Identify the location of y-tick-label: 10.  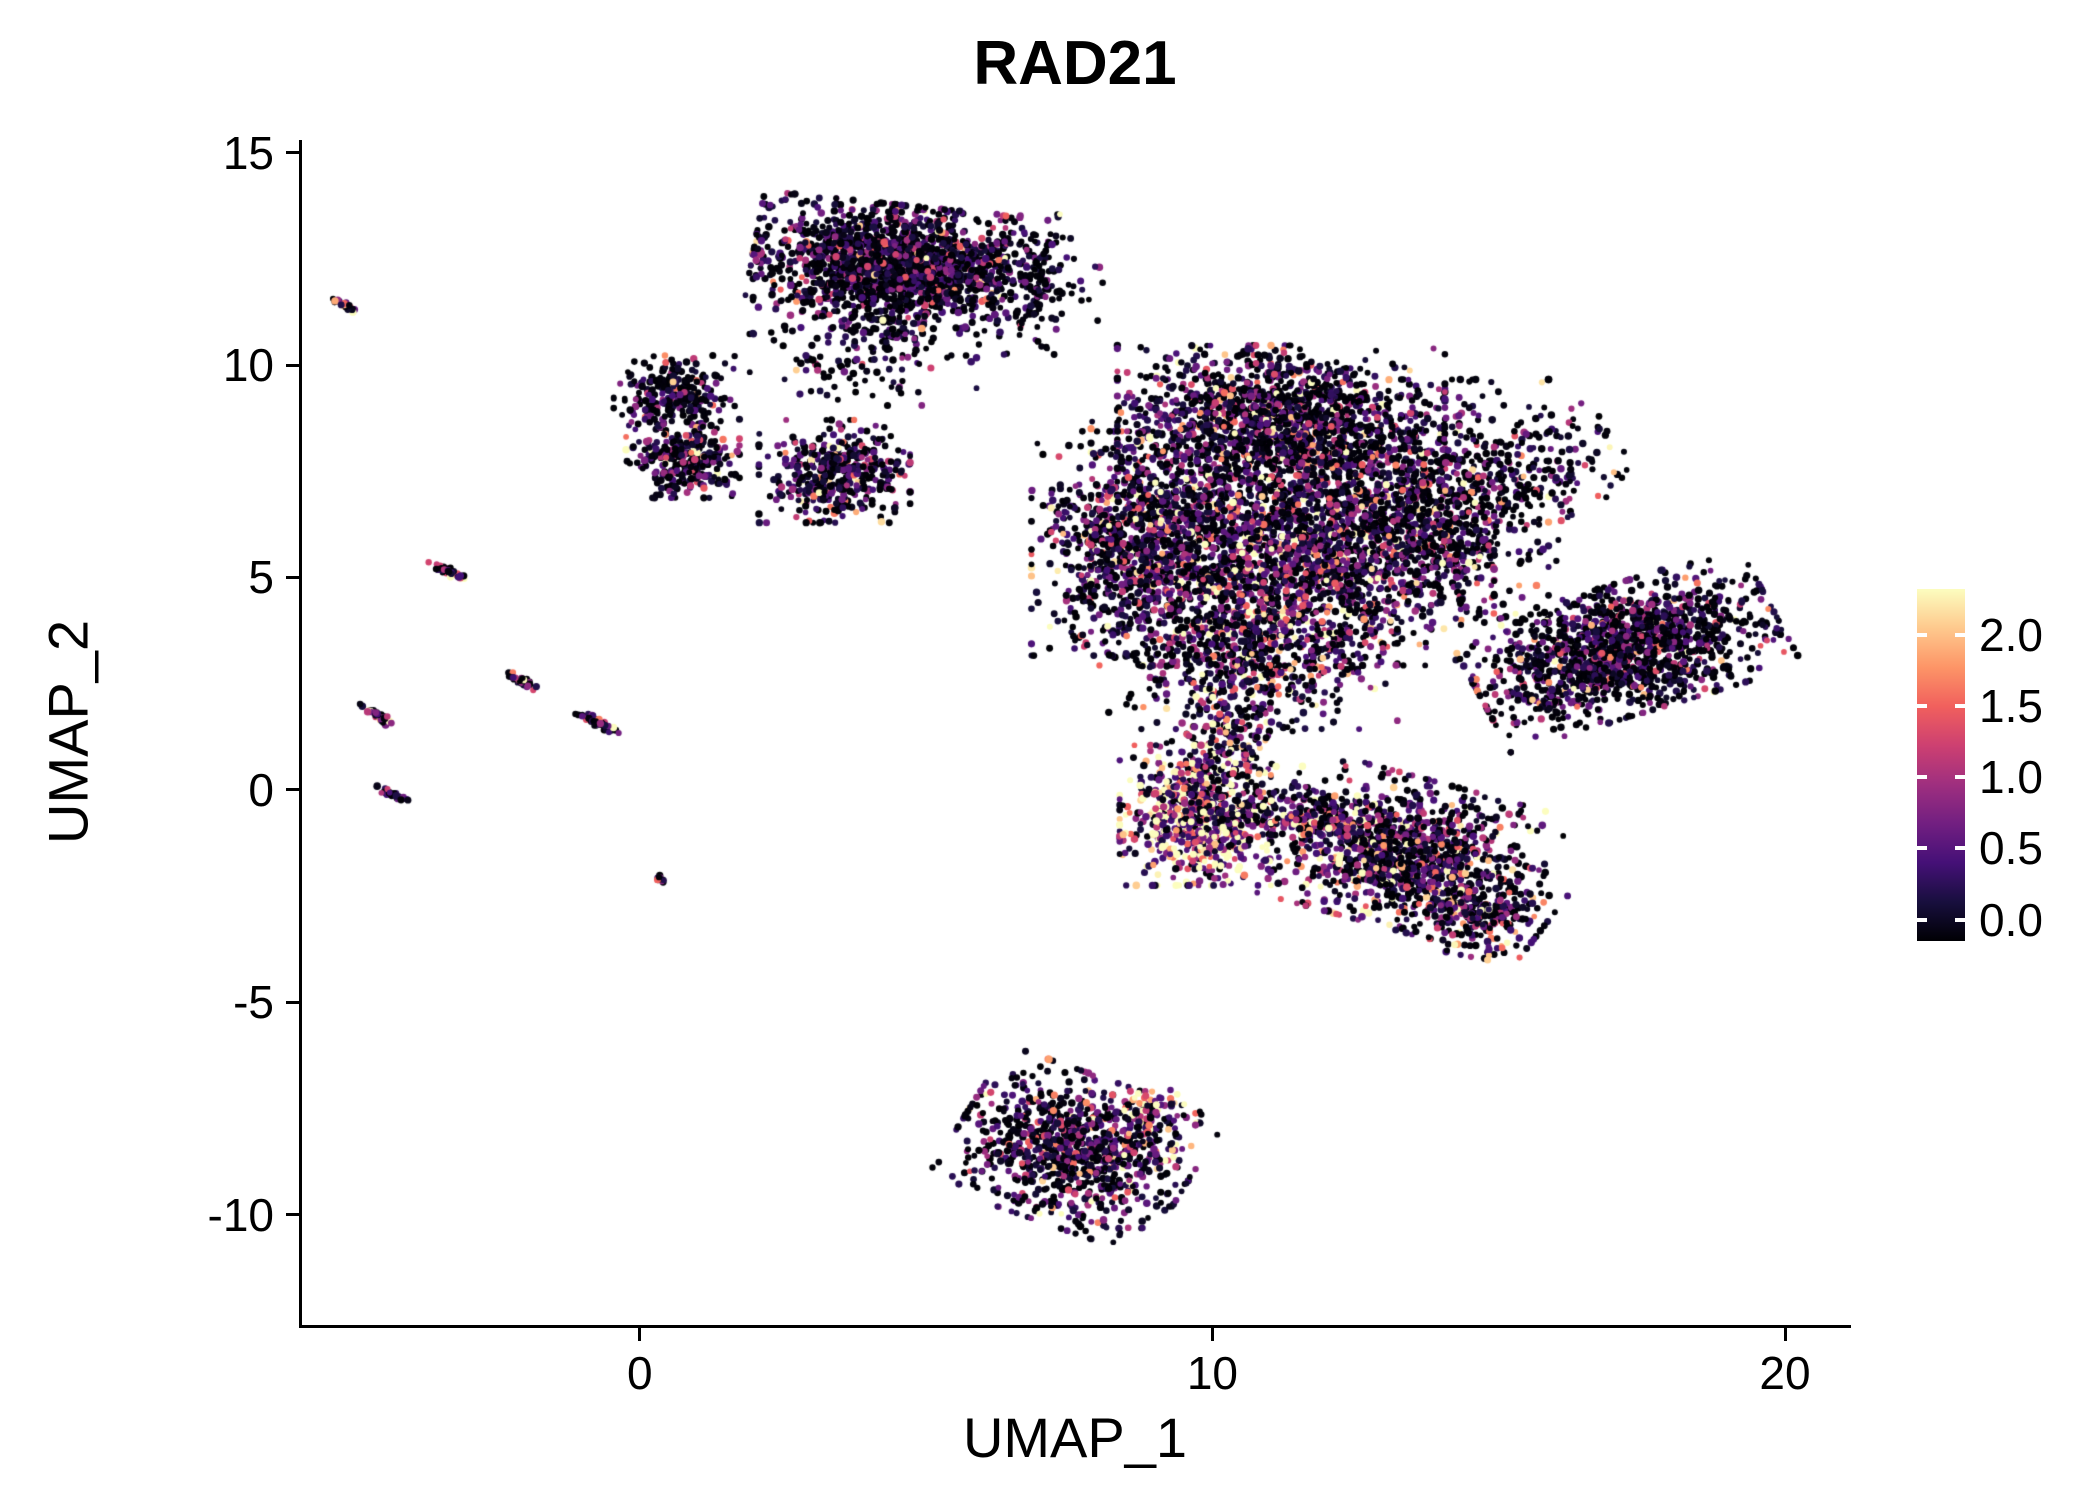
(248, 365).